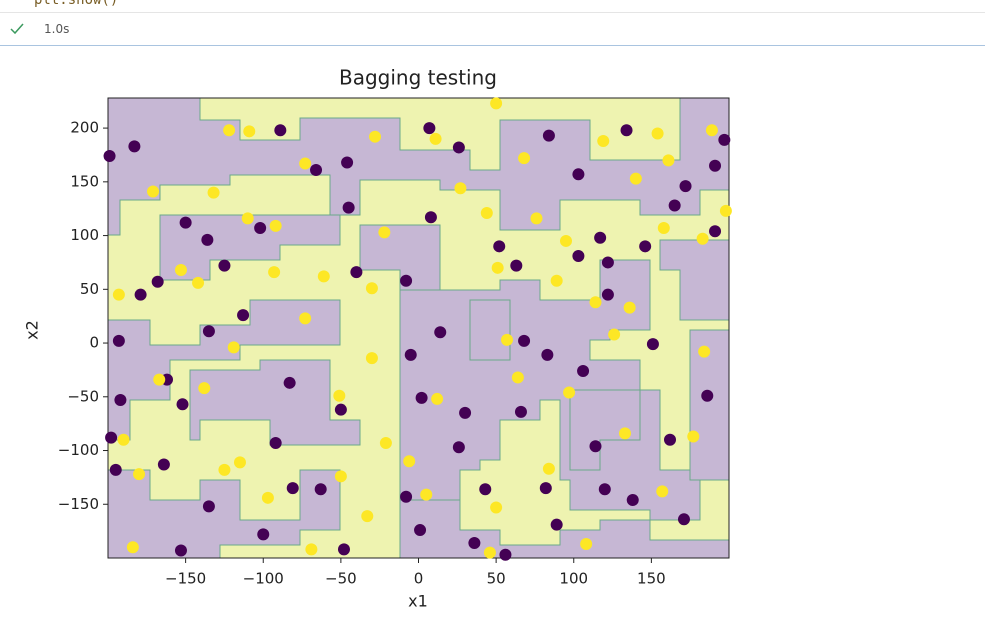  What do you see at coordinates (89, 289) in the screenshot?
I see `y-tick-label: 50` at bounding box center [89, 289].